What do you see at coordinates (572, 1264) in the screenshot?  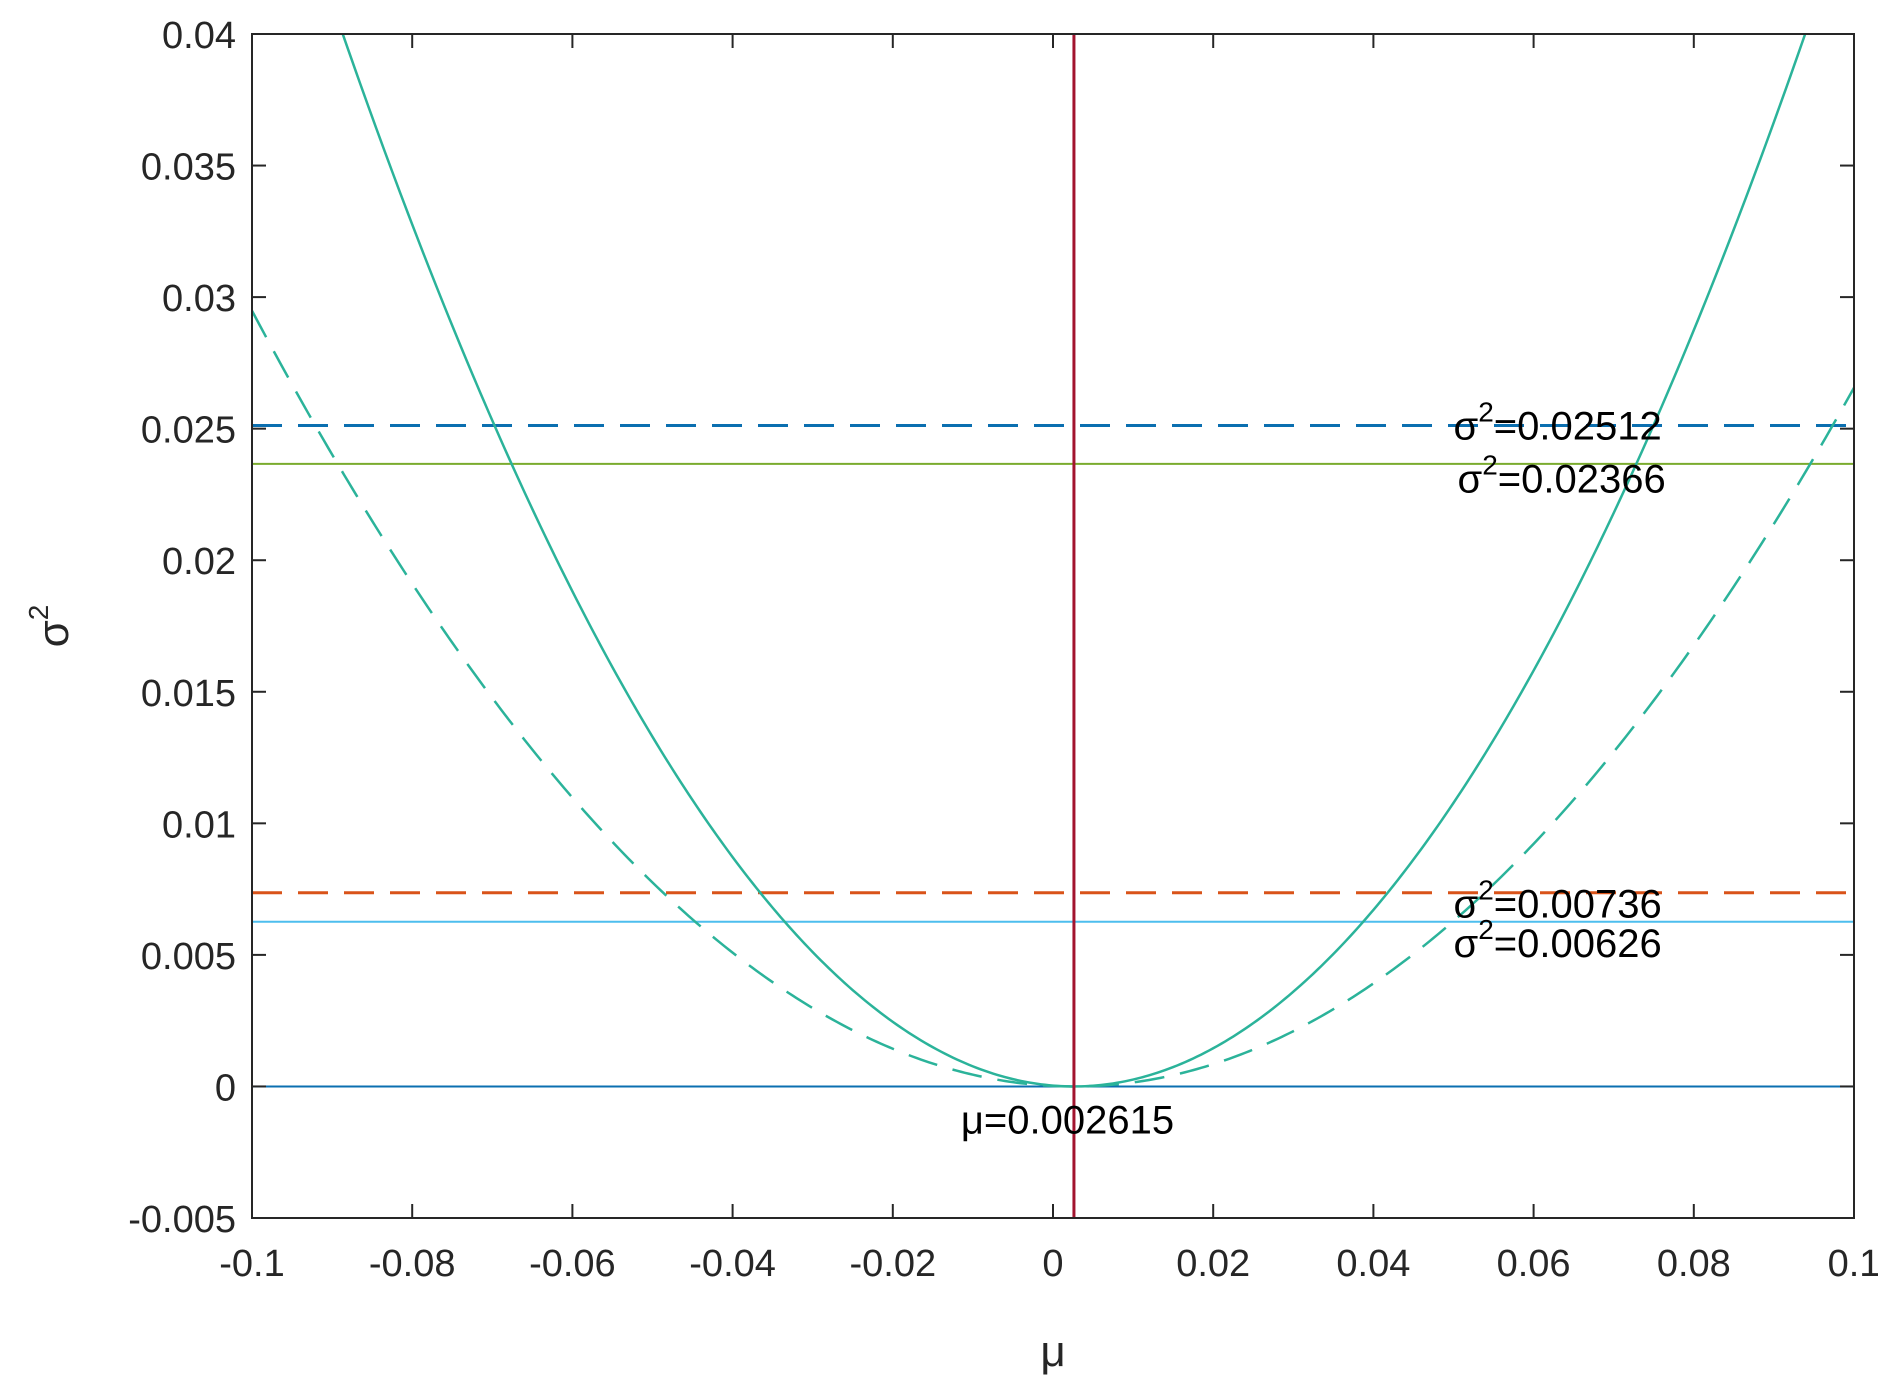 I see `x-tick-label-2: -0.06` at bounding box center [572, 1264].